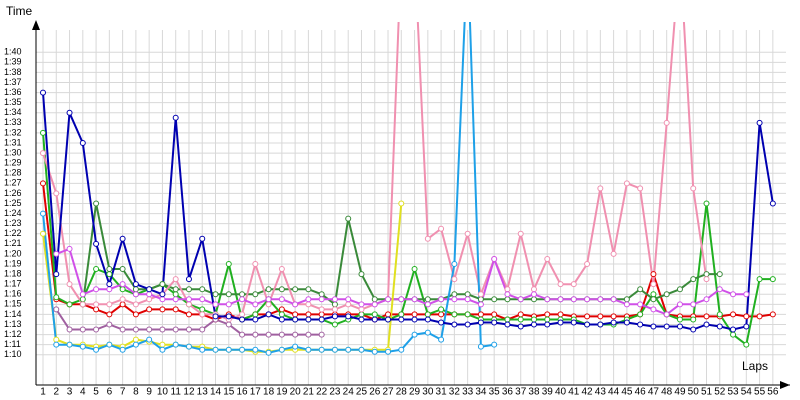 Image resolution: width=800 pixels, height=400 pixels. Describe the element at coordinates (375, 392) in the screenshot. I see `x-tick-label: 26` at that location.